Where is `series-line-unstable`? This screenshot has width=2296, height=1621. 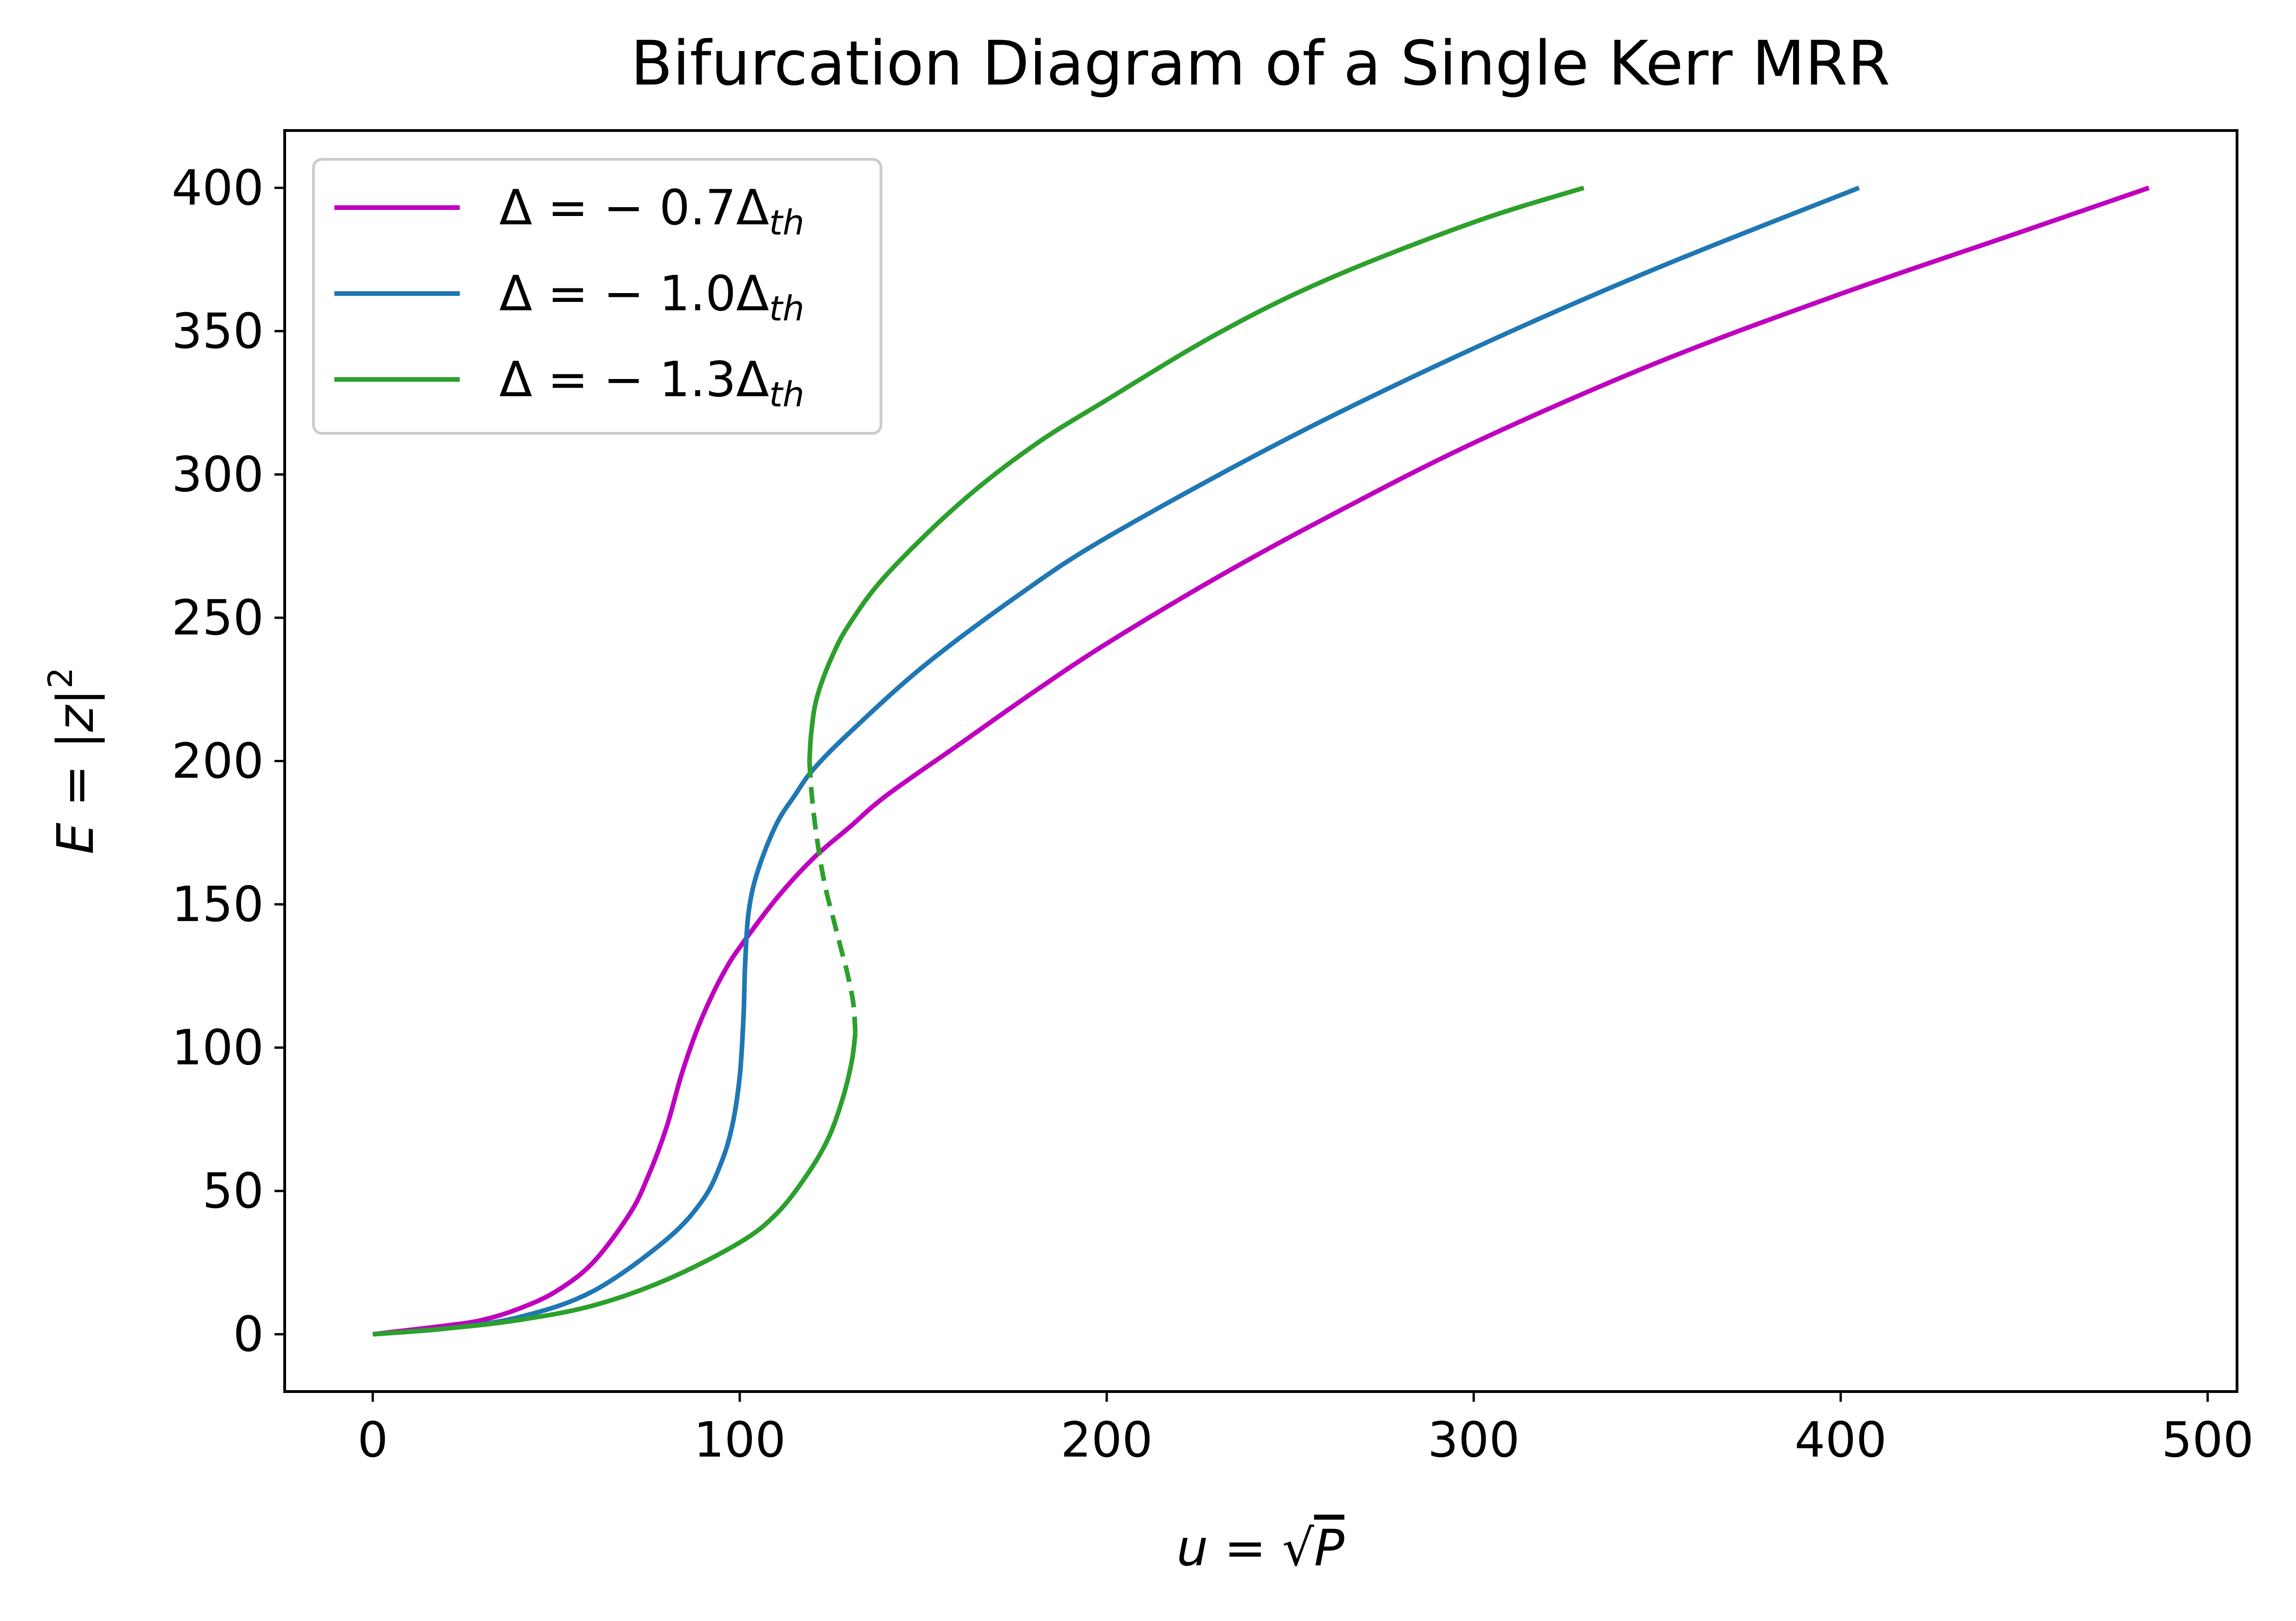
series-line-unstable is located at coordinates (832, 897).